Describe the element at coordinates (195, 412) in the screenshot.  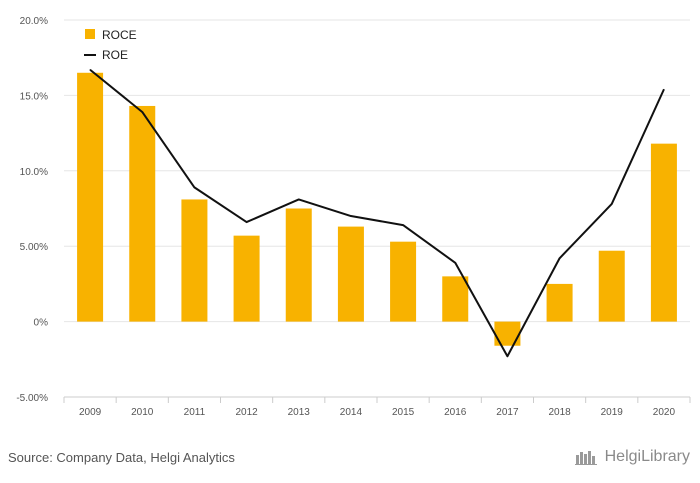
I see `x-tick-label: 2011` at that location.